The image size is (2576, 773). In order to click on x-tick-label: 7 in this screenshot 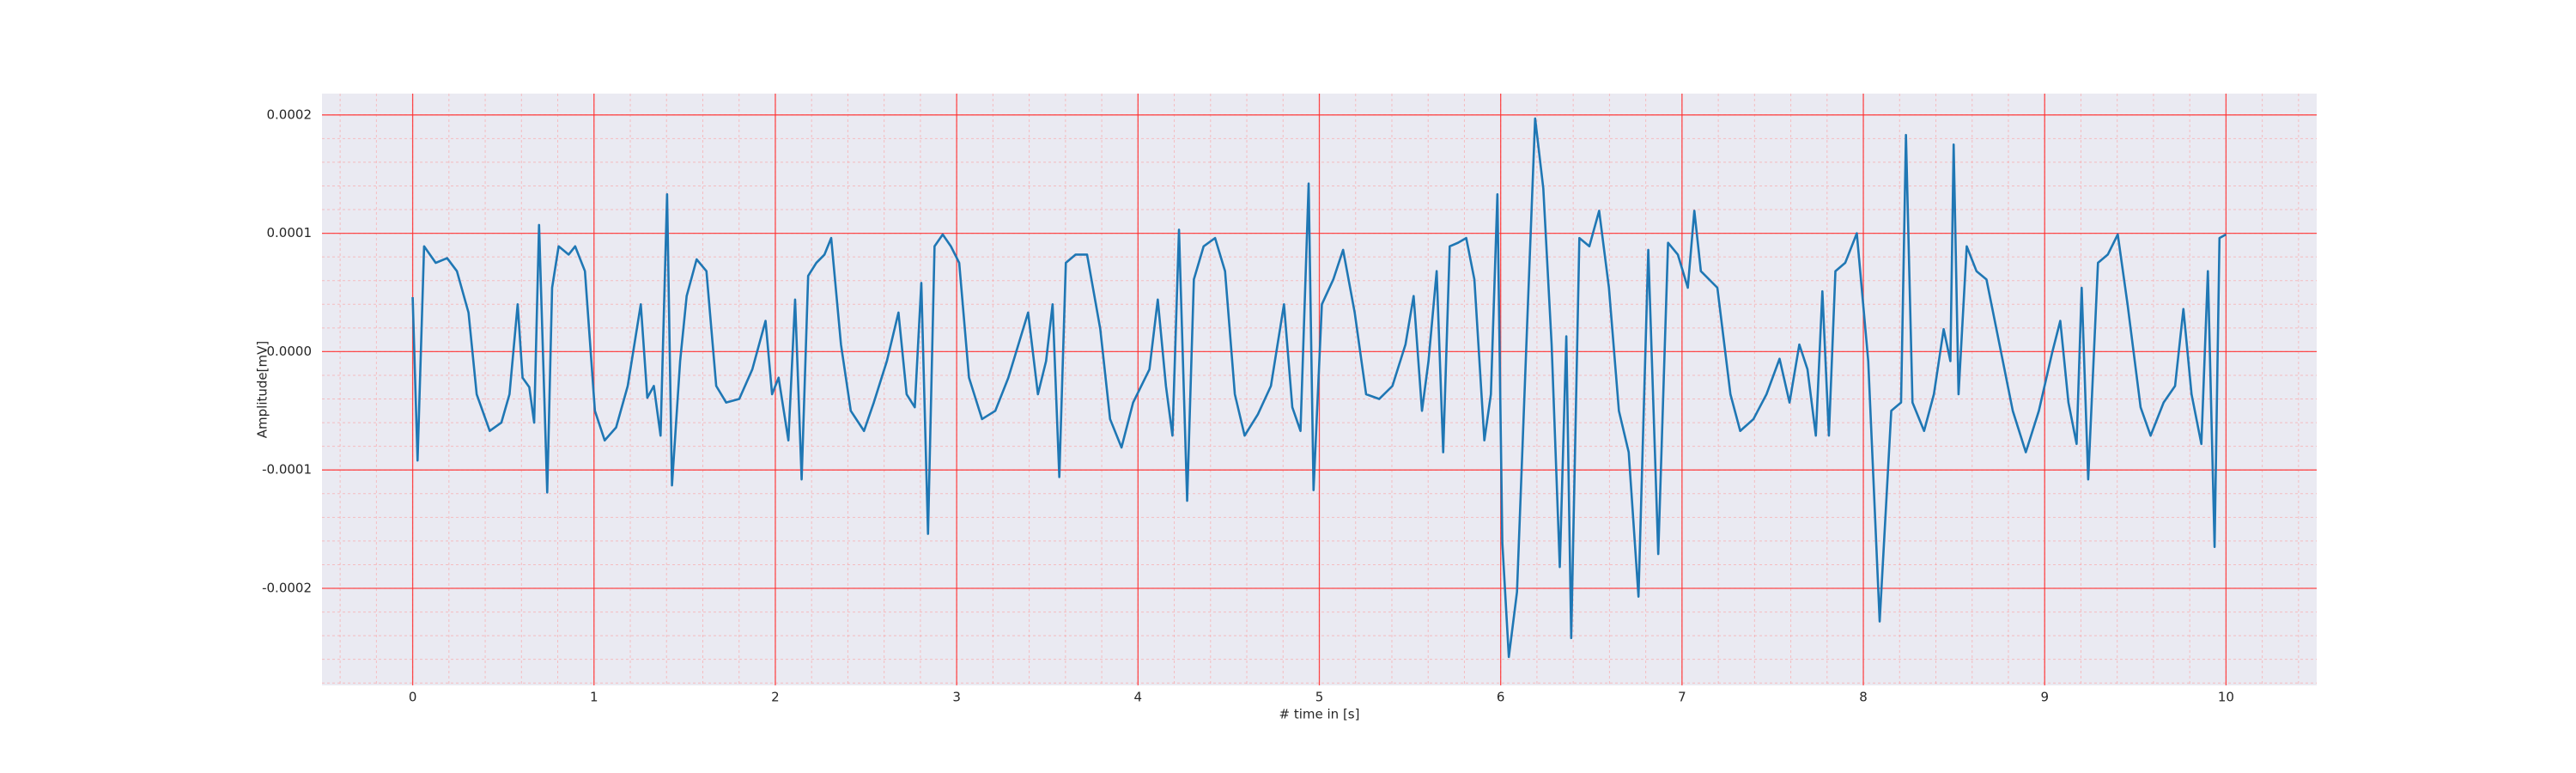, I will do `click(1682, 697)`.